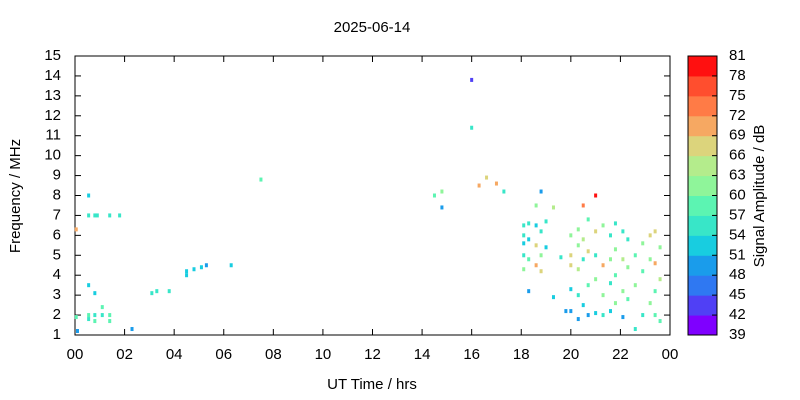 The height and width of the screenshot is (400, 800). Describe the element at coordinates (15, 196) in the screenshot. I see `y-axis-label: Frequency / MHz` at that location.